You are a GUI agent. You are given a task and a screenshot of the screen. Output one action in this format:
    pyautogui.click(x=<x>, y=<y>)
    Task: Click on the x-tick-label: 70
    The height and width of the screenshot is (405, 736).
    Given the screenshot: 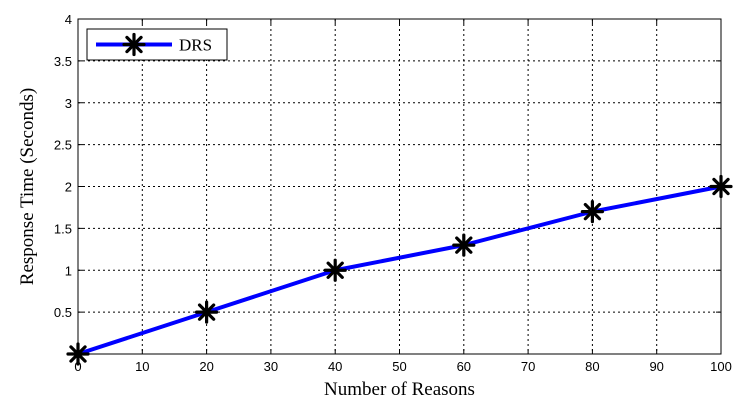 What is the action you would take?
    pyautogui.click(x=528, y=366)
    